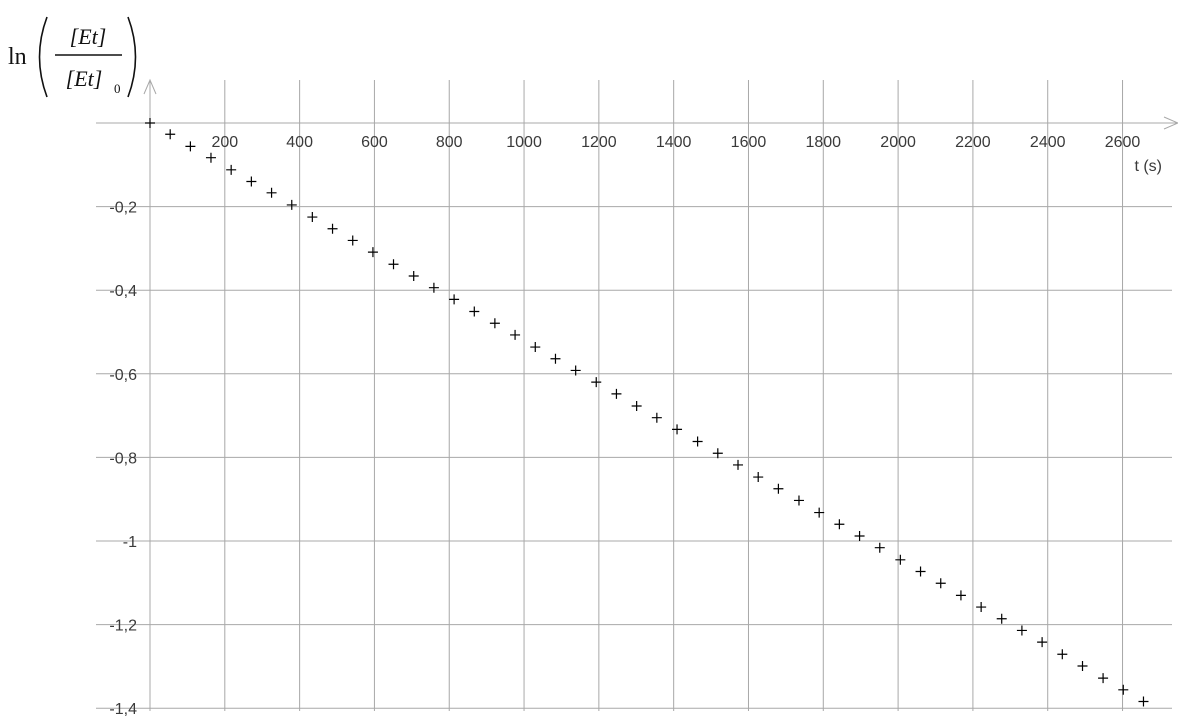 Image resolution: width=1178 pixels, height=724 pixels. What do you see at coordinates (823, 142) in the screenshot?
I see `x-tick-label: 1800` at bounding box center [823, 142].